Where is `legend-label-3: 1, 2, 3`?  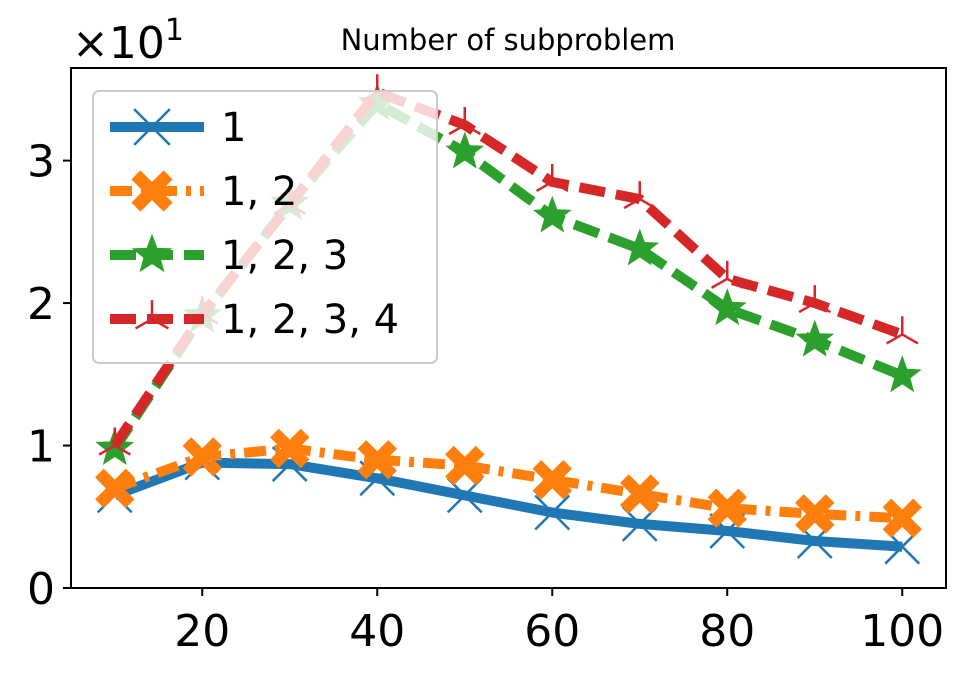 legend-label-3: 1, 2, 3 is located at coordinates (284, 256).